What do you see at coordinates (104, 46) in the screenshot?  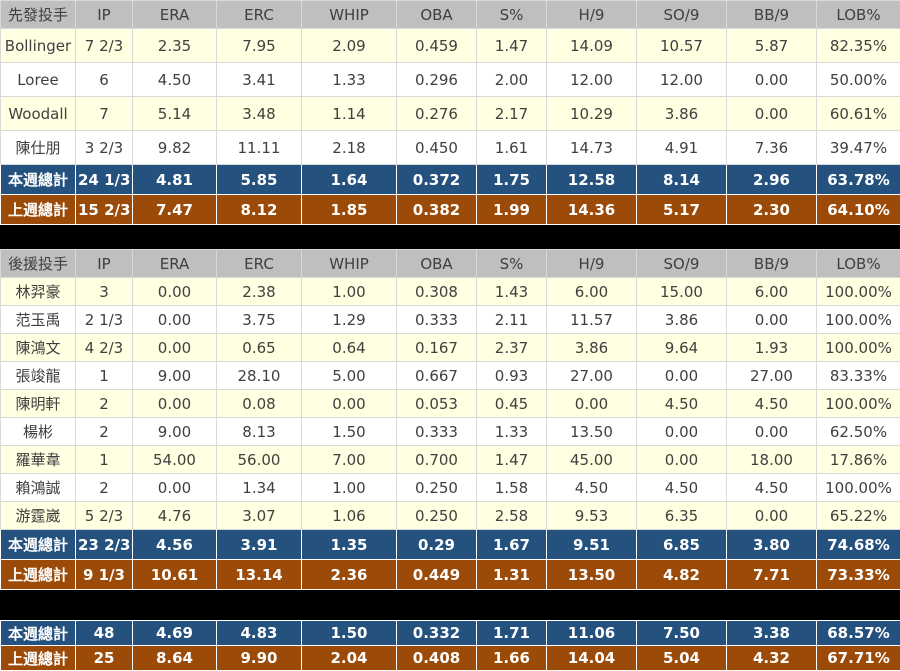 I see `stat-cell: 7 2/3` at bounding box center [104, 46].